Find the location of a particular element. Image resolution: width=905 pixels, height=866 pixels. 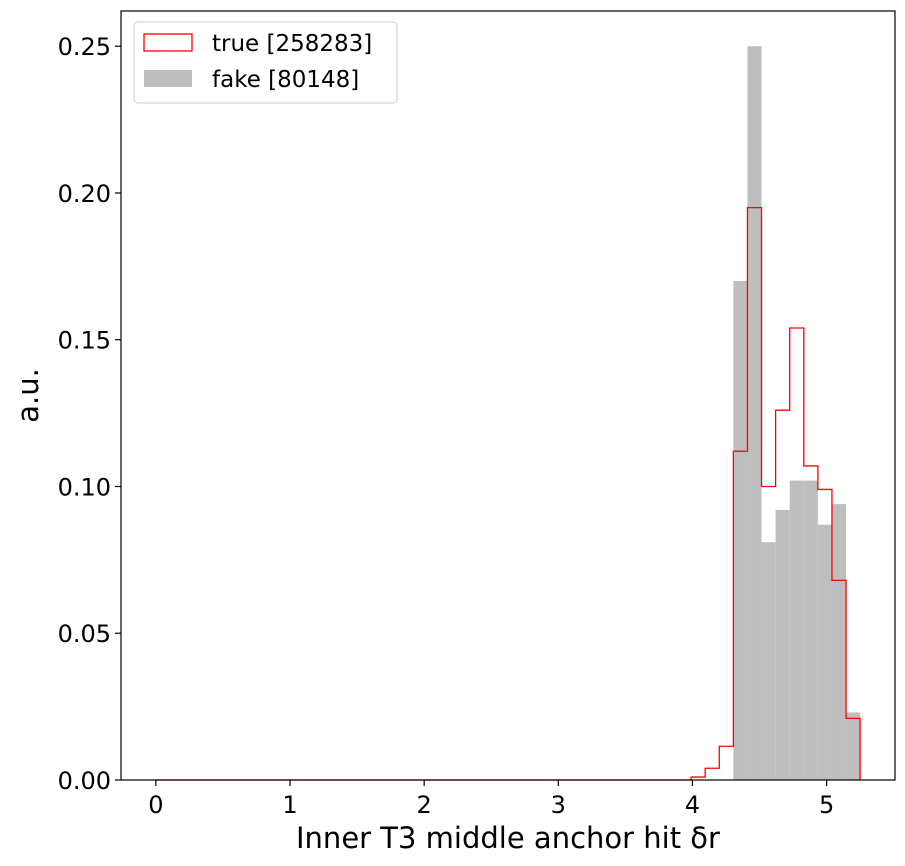

fake-series-bars is located at coordinates (797, 413).